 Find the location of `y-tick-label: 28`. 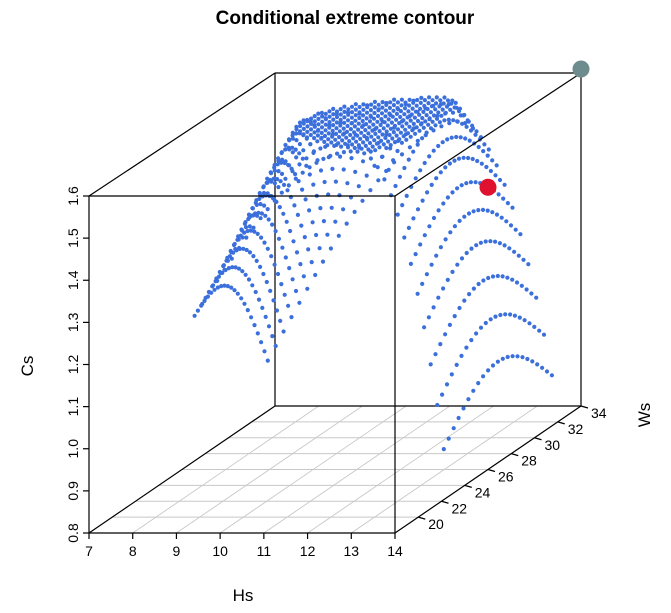

y-tick-label: 28 is located at coordinates (529, 461).